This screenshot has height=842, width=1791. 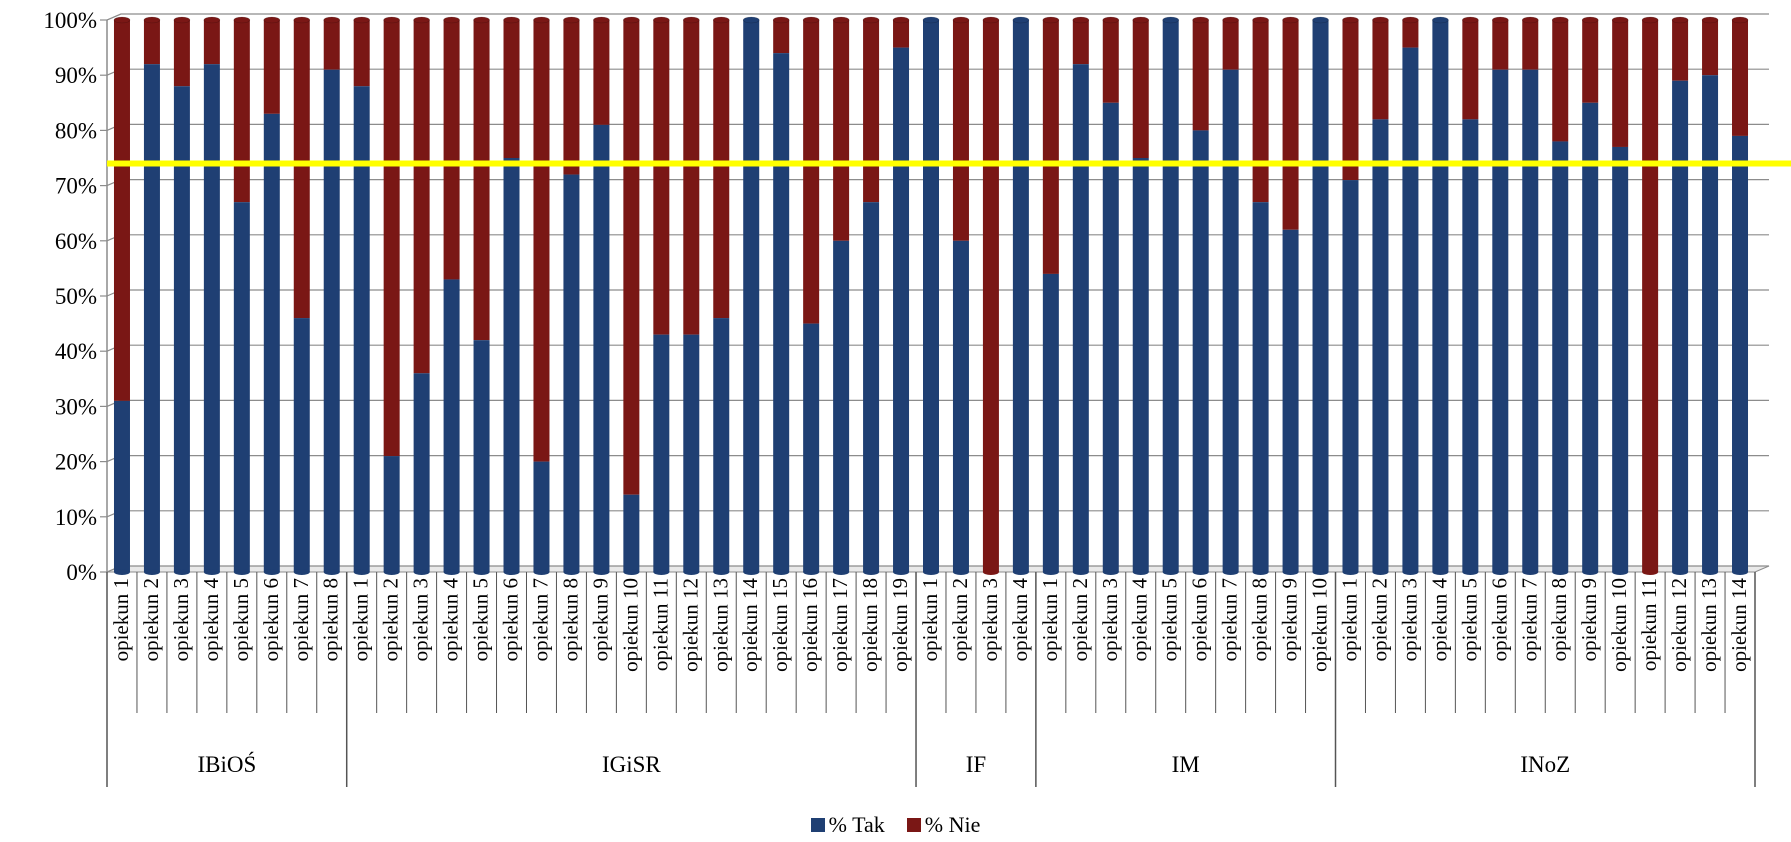 What do you see at coordinates (181, 619) in the screenshot?
I see `x-tick-label: opiekun 3` at bounding box center [181, 619].